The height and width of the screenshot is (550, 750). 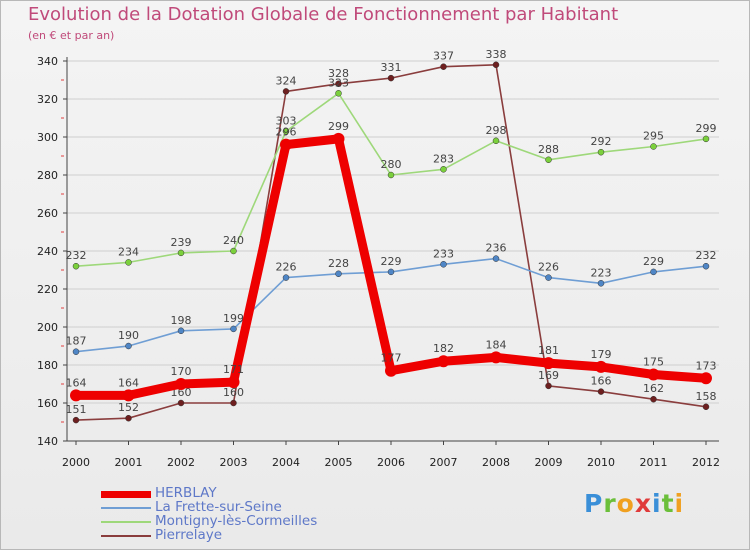 I want to click on point-la-frette-sur-seine-2004, so click(x=286, y=277).